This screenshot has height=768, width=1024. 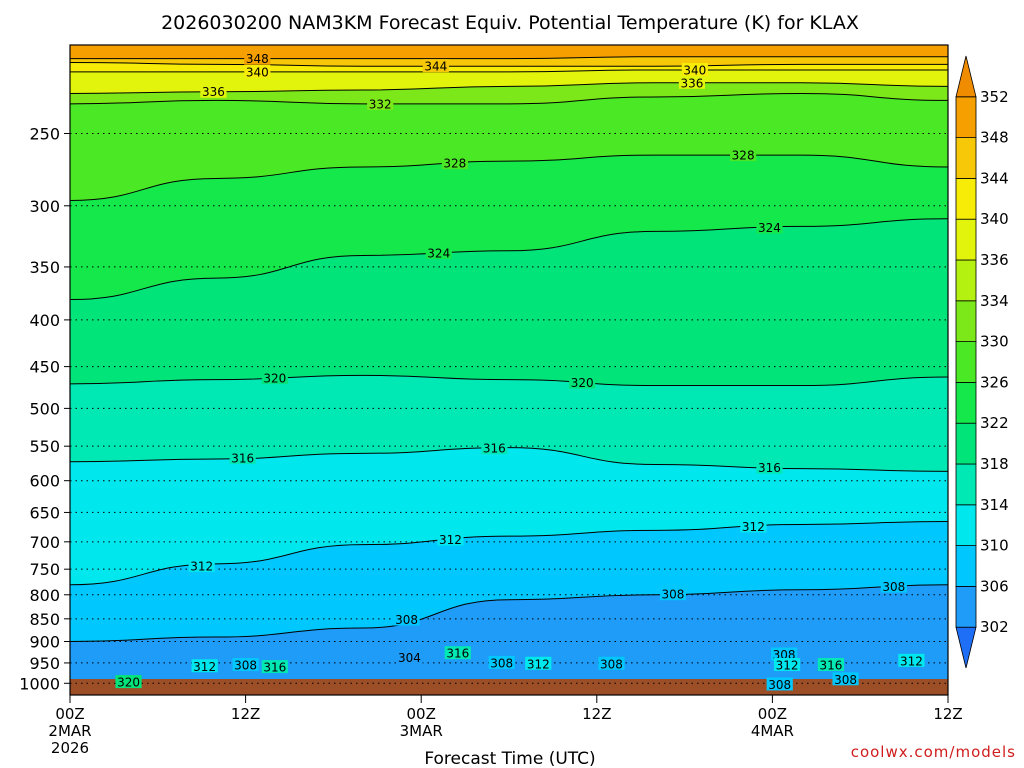 I want to click on colorbar-label-336: 336, so click(x=994, y=260).